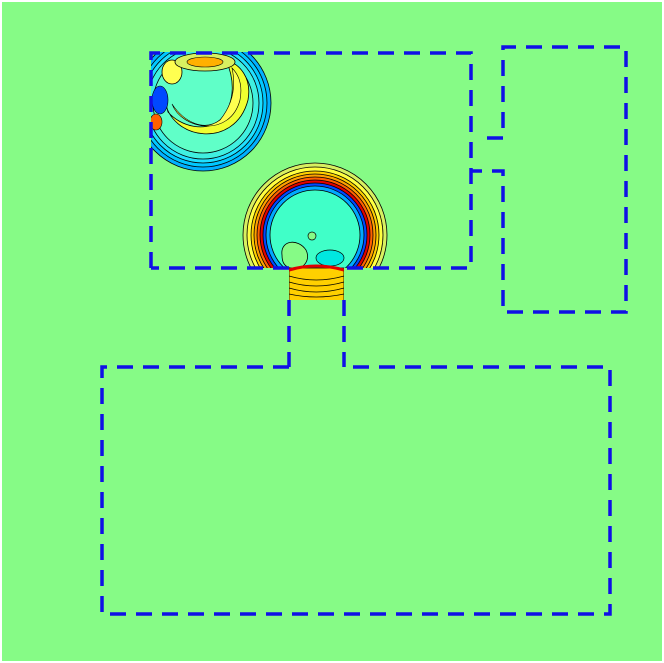 The image size is (664, 663). What do you see at coordinates (211, 112) in the screenshot?
I see `corner-wave` at bounding box center [211, 112].